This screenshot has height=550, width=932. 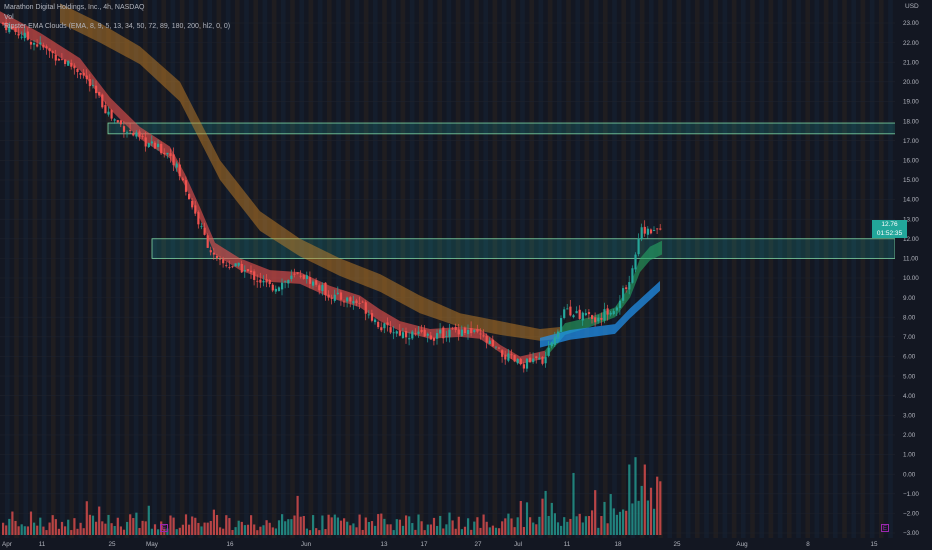 I want to click on price-tick-label: 8.00, so click(x=909, y=317).